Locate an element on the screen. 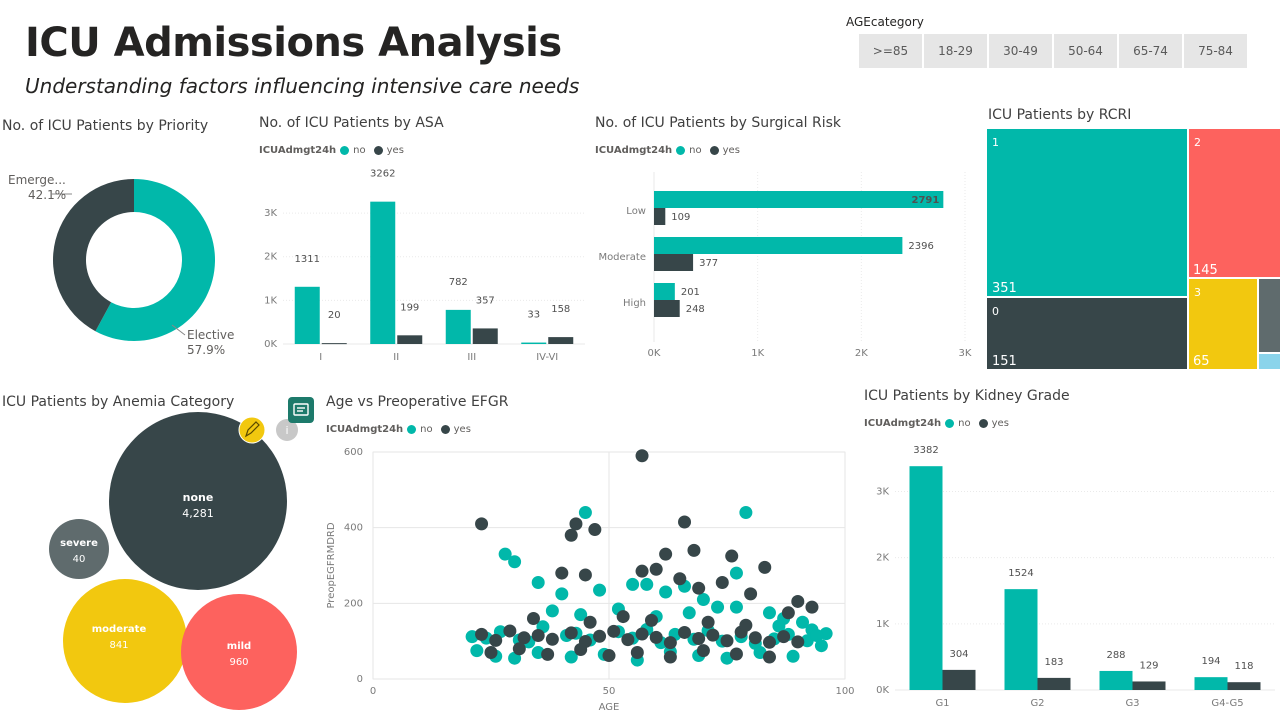  risk-bar-yes is located at coordinates (660, 216).